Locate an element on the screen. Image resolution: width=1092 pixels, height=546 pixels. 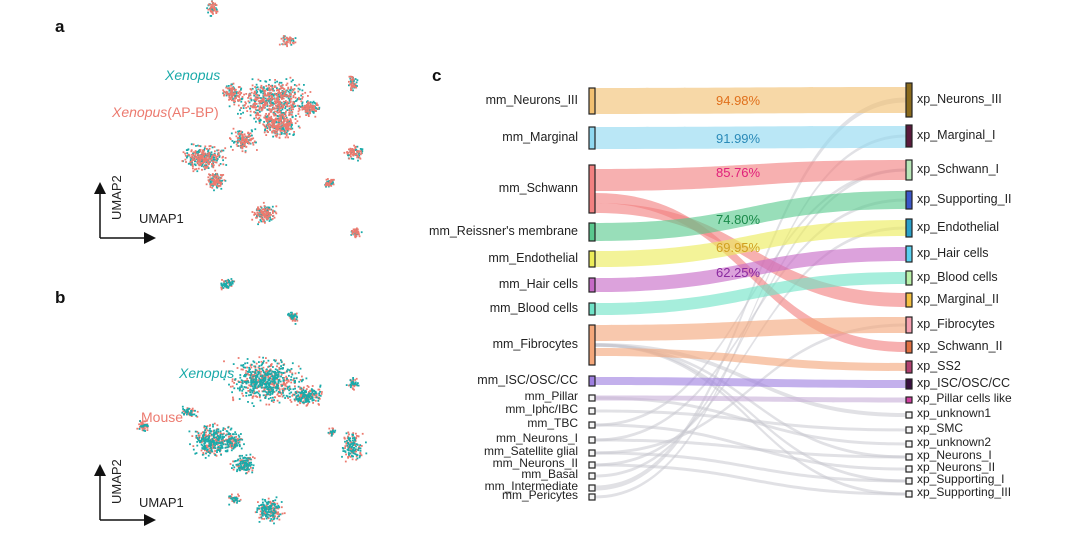
sankey-right-node is located at coordinates (909, 444).